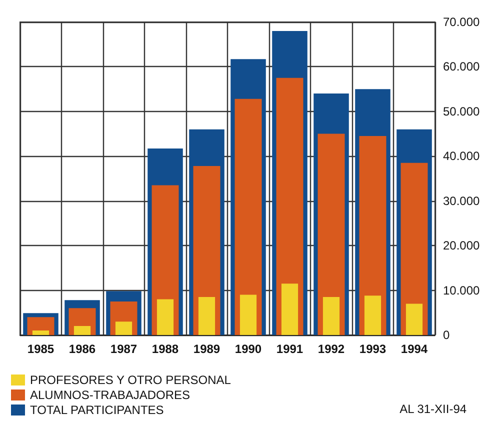 The height and width of the screenshot is (427, 495). Describe the element at coordinates (461, 111) in the screenshot. I see `y-tick-label: 50.000` at that location.